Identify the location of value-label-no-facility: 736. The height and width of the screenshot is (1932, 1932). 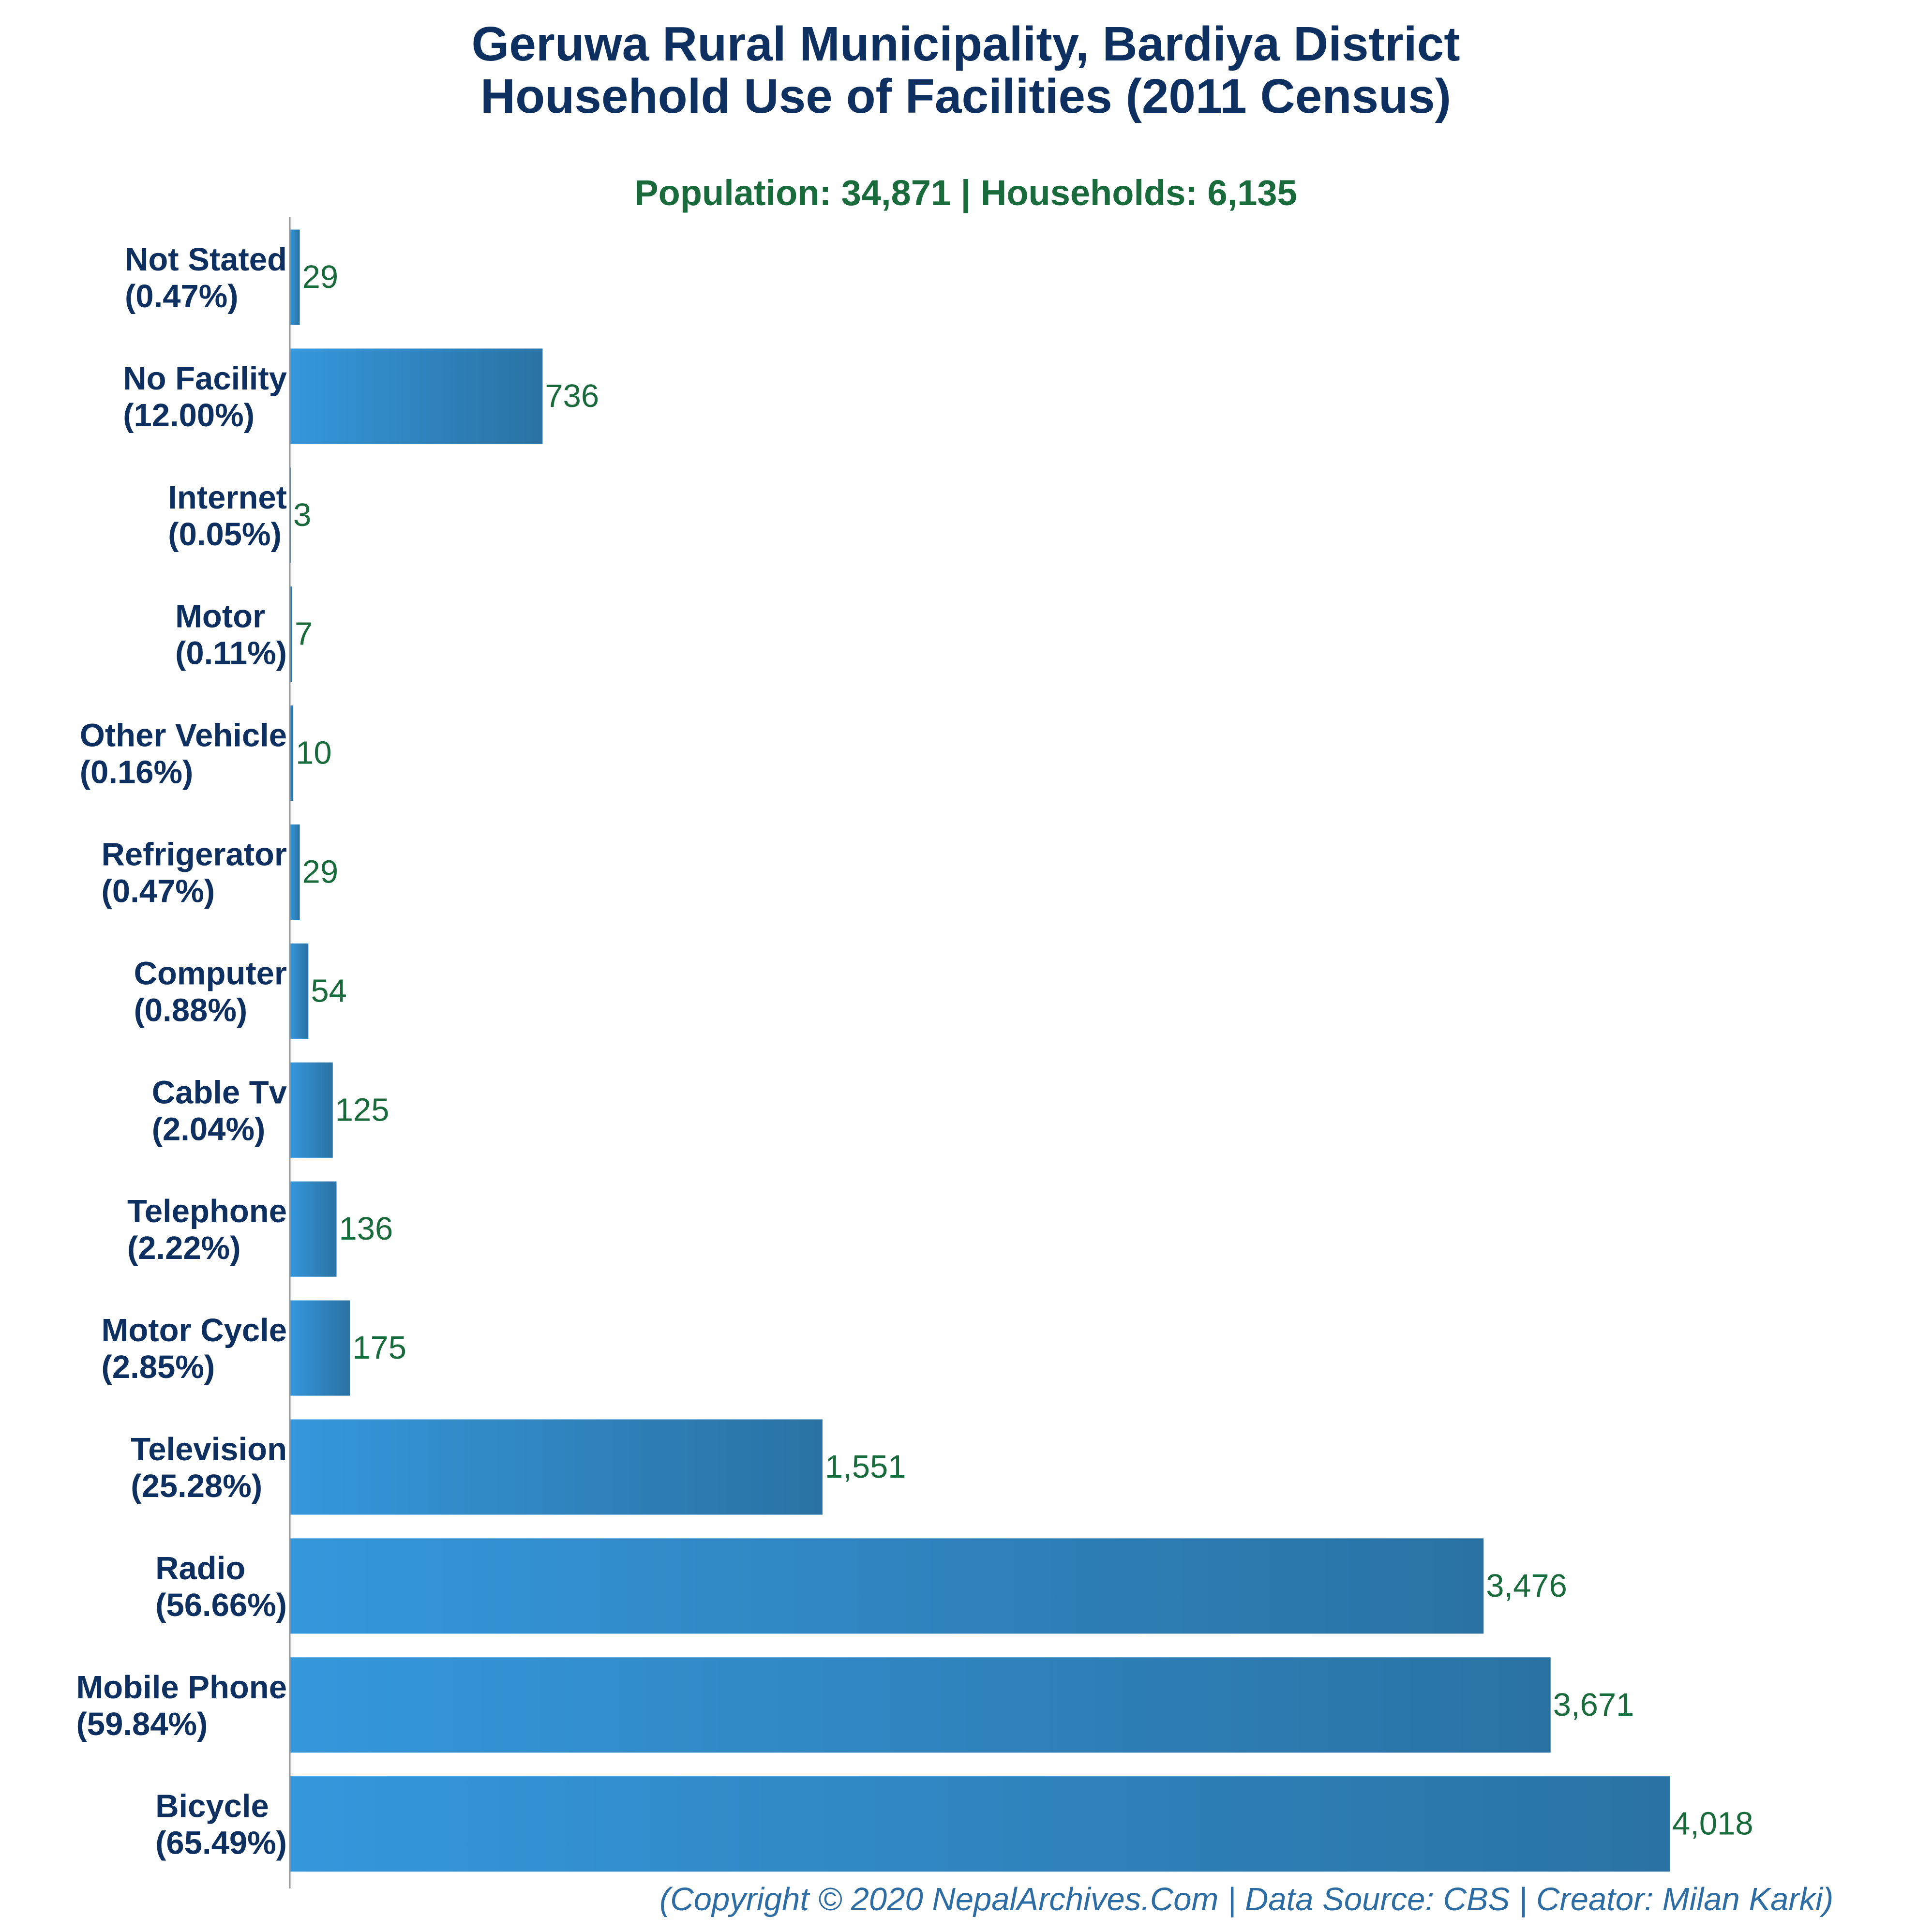
(572, 396).